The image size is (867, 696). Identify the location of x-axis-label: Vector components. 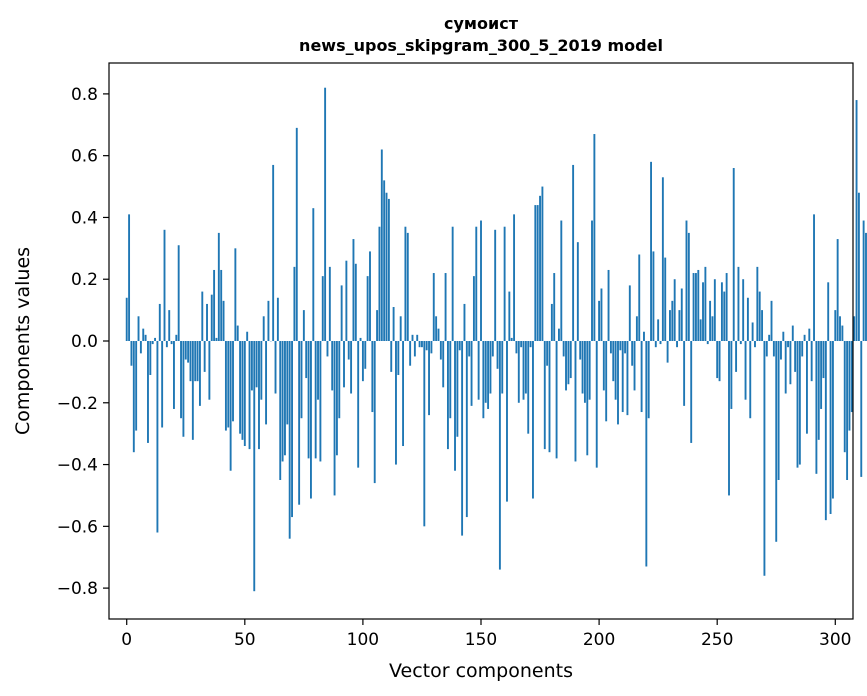
(481, 671).